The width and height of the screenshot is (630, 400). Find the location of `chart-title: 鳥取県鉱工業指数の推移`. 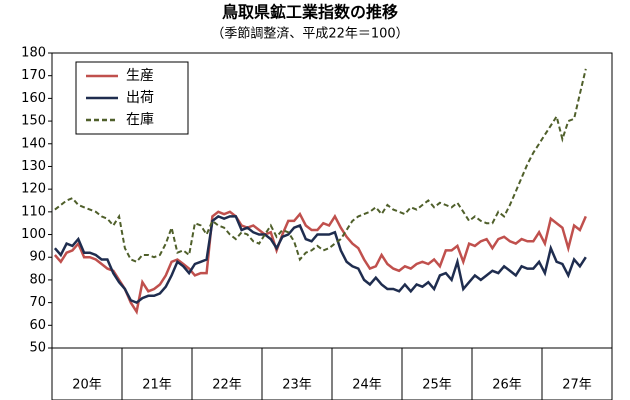

chart-title: 鳥取県鉱工業指数の推移 is located at coordinates (310, 12).